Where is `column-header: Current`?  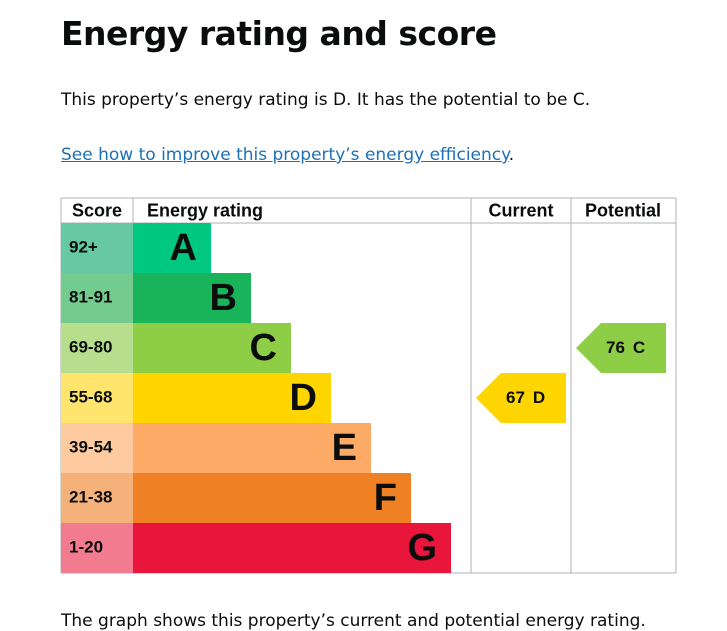
column-header: Current is located at coordinates (520, 210).